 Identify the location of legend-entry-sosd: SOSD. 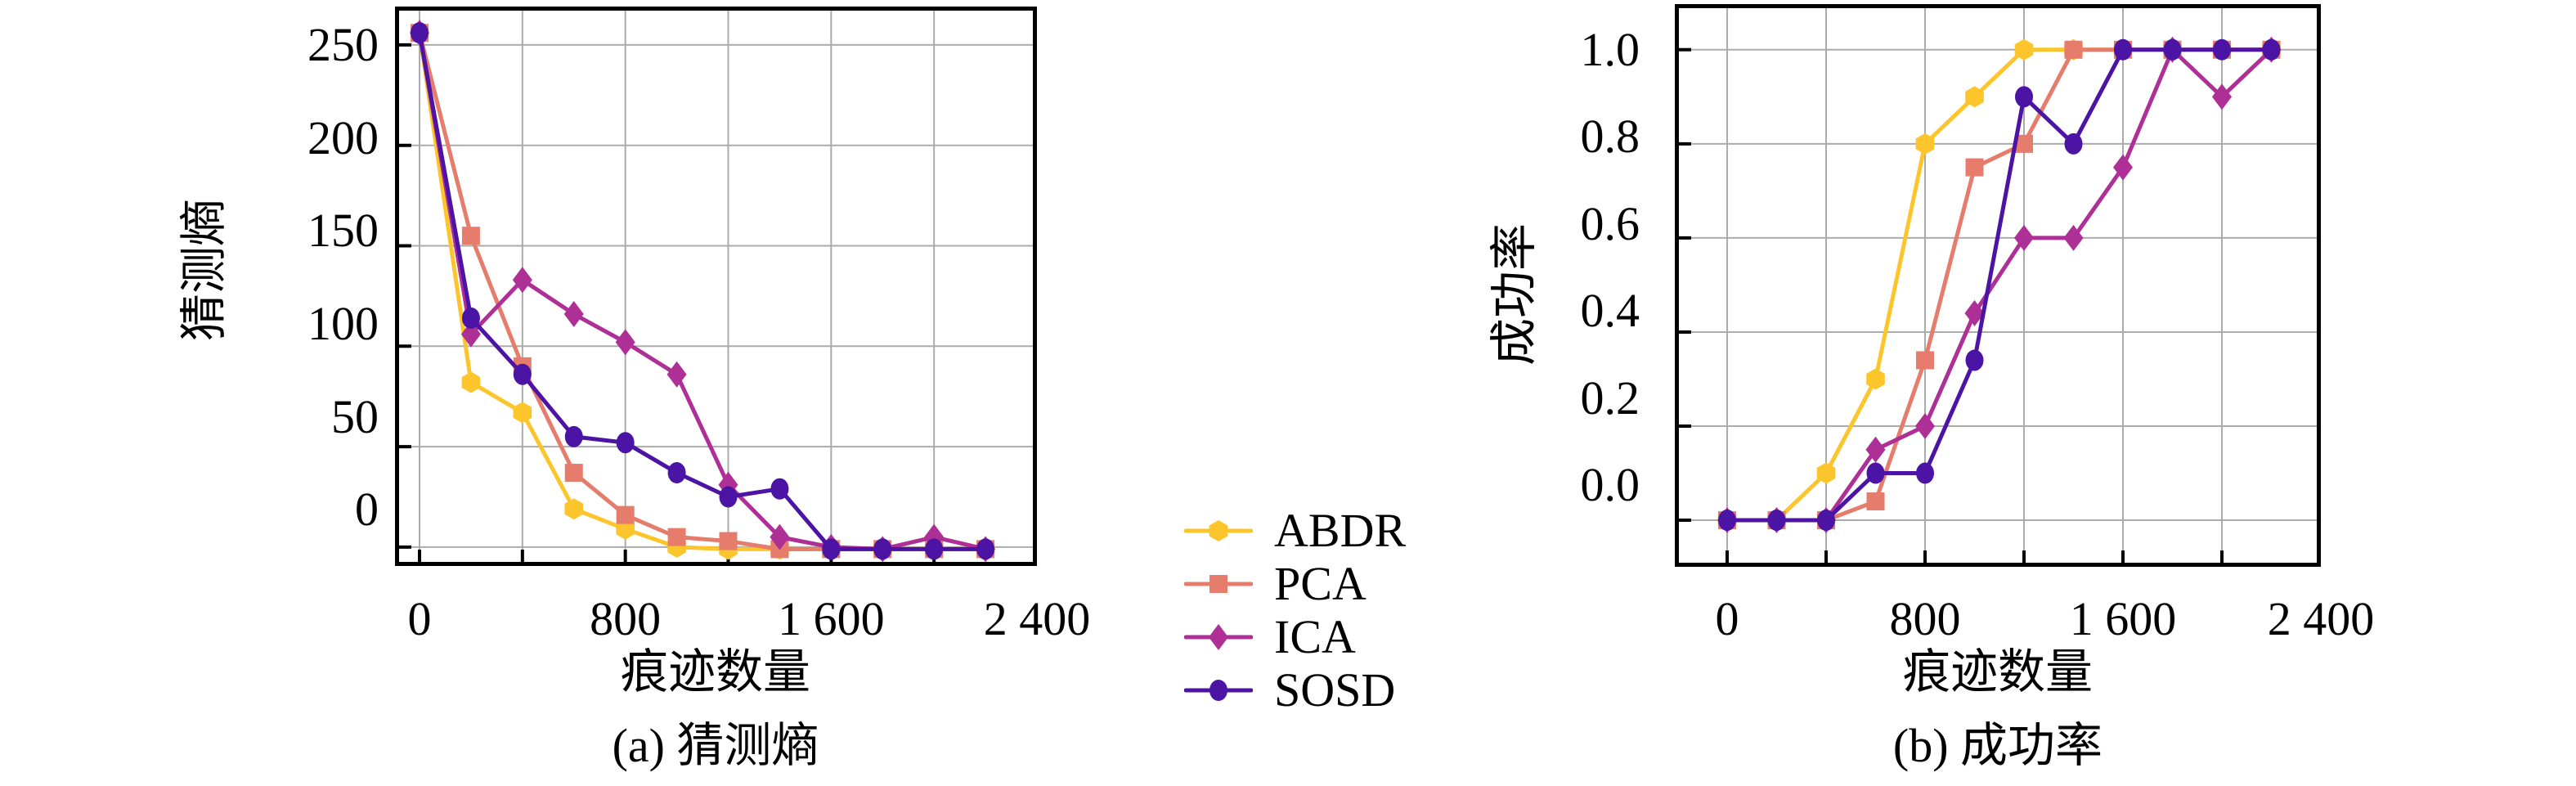
(1295, 689).